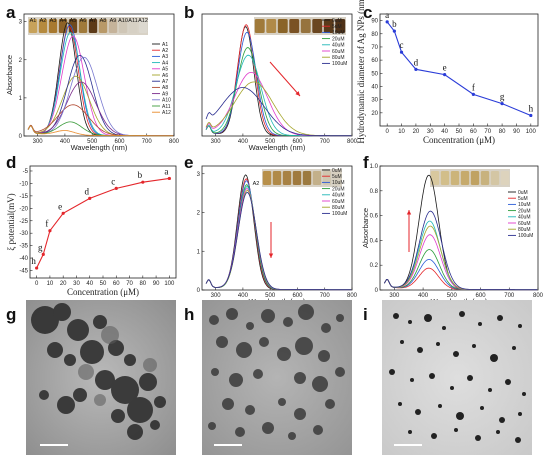 The width and height of the screenshot is (550, 463). Describe the element at coordinates (374, 101) in the screenshot. I see `y-tick-label: 30` at that location.